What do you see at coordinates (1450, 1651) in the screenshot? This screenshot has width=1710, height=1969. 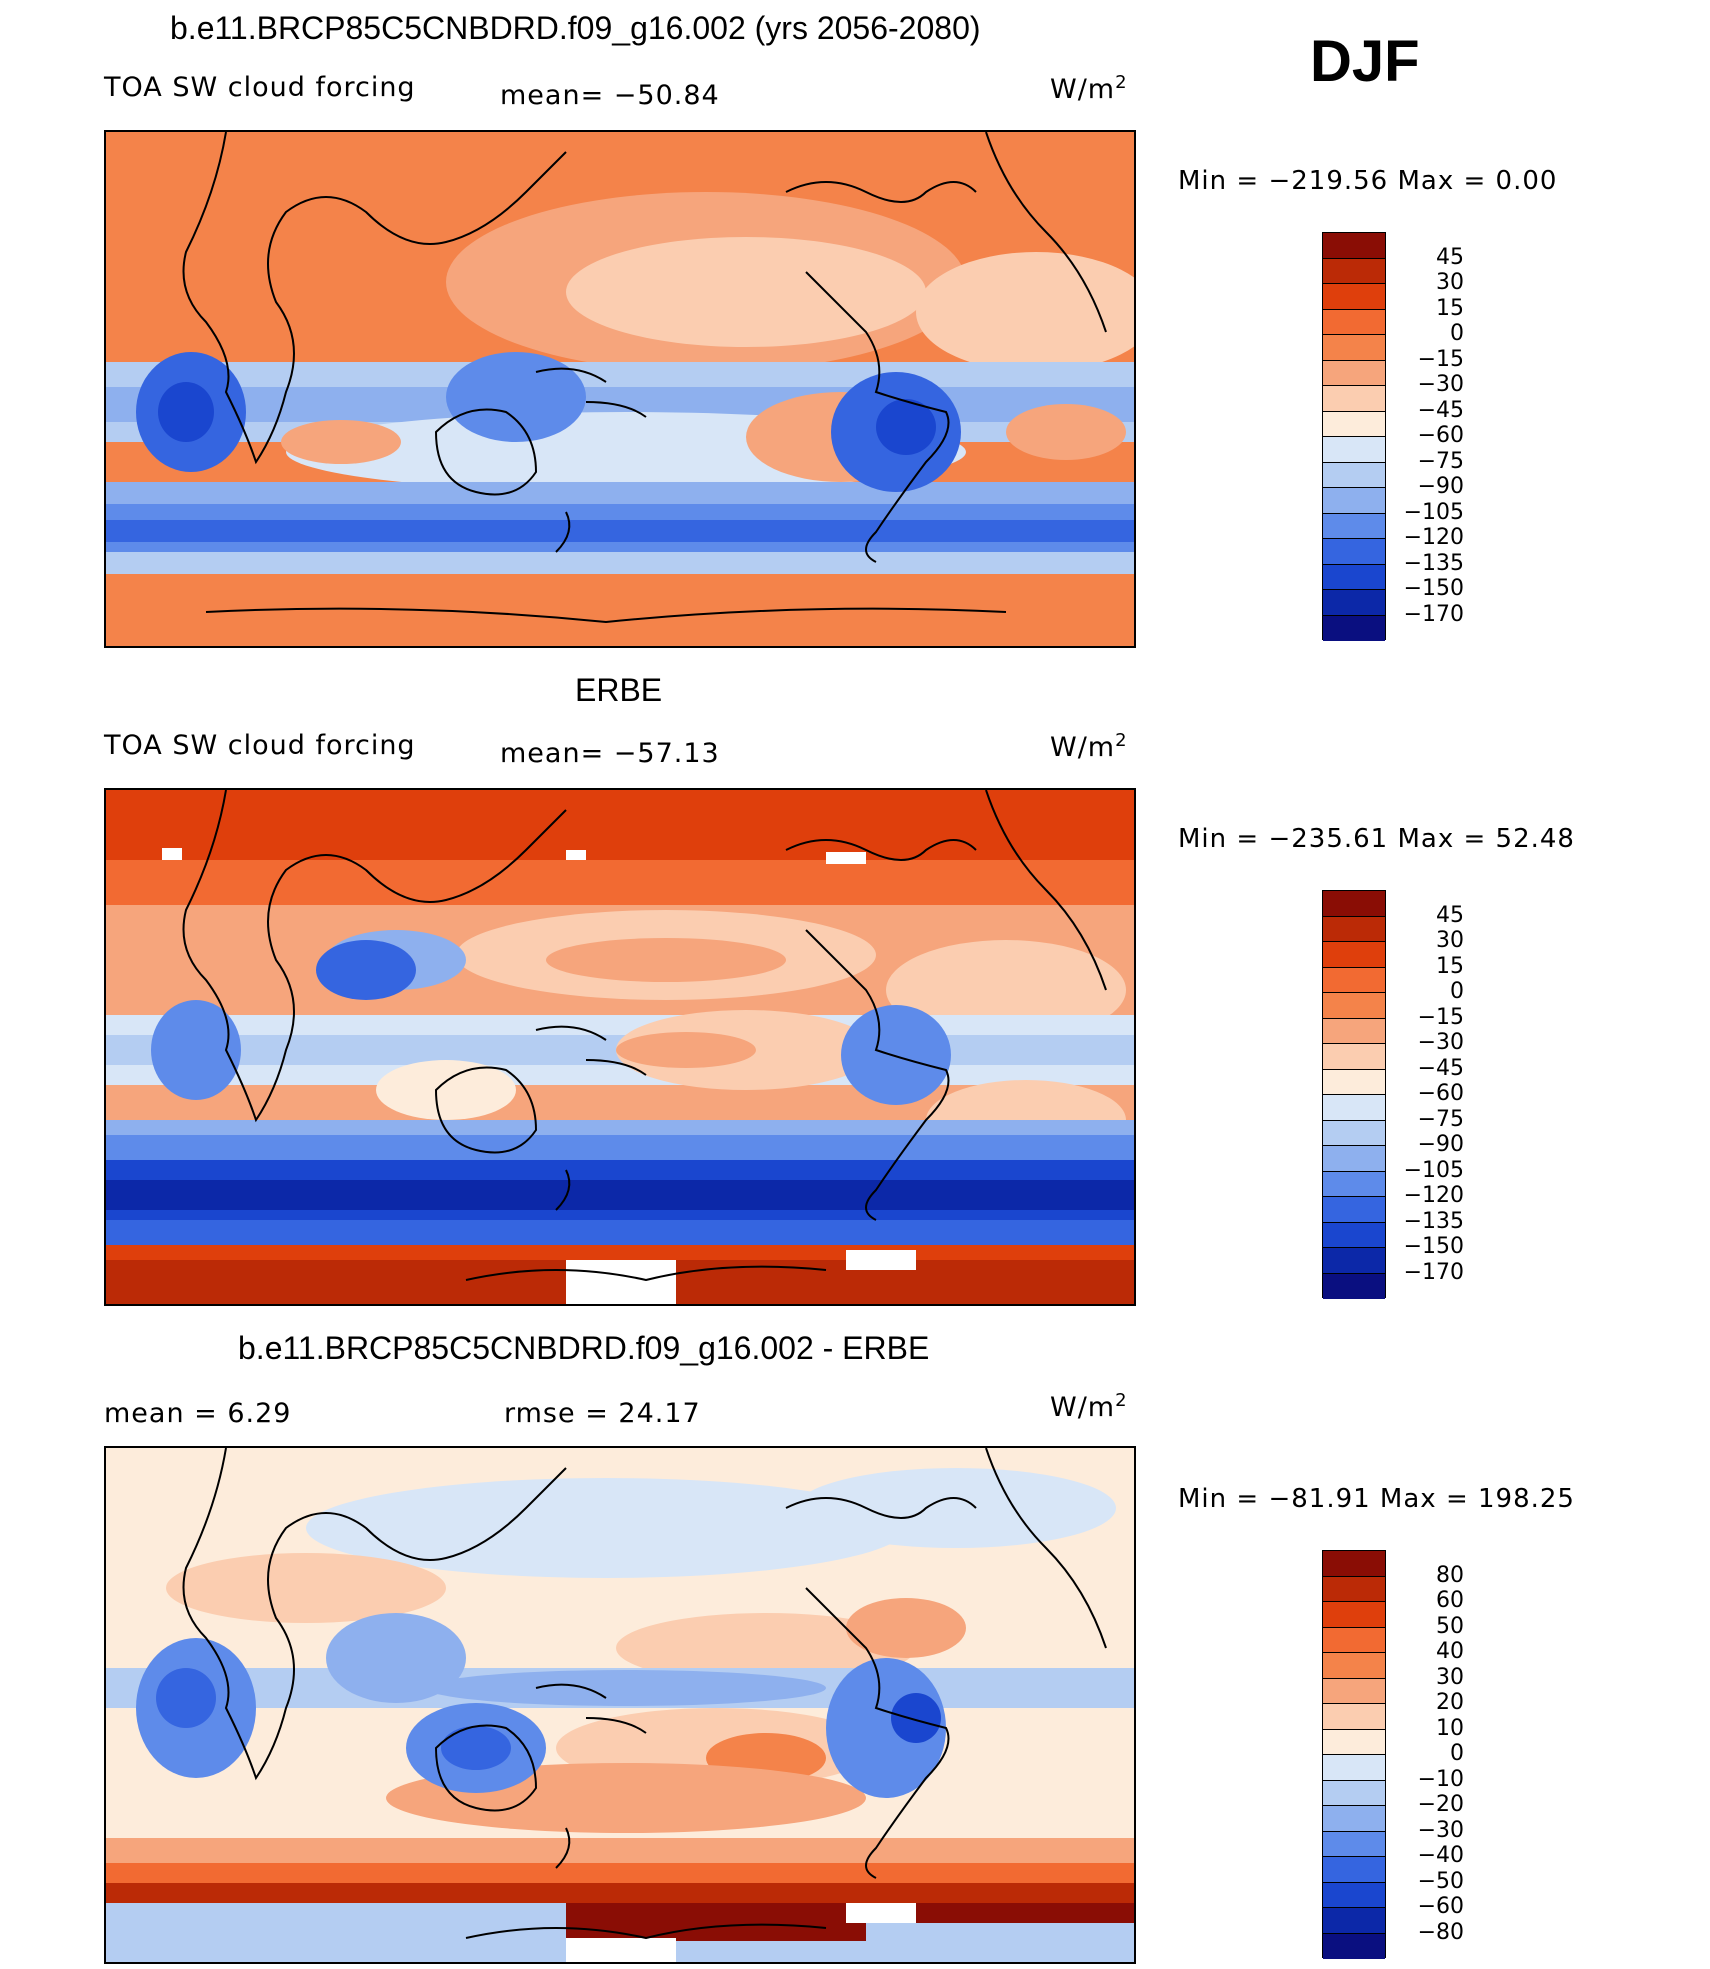 I see `colorbar-tick-label: 40` at bounding box center [1450, 1651].